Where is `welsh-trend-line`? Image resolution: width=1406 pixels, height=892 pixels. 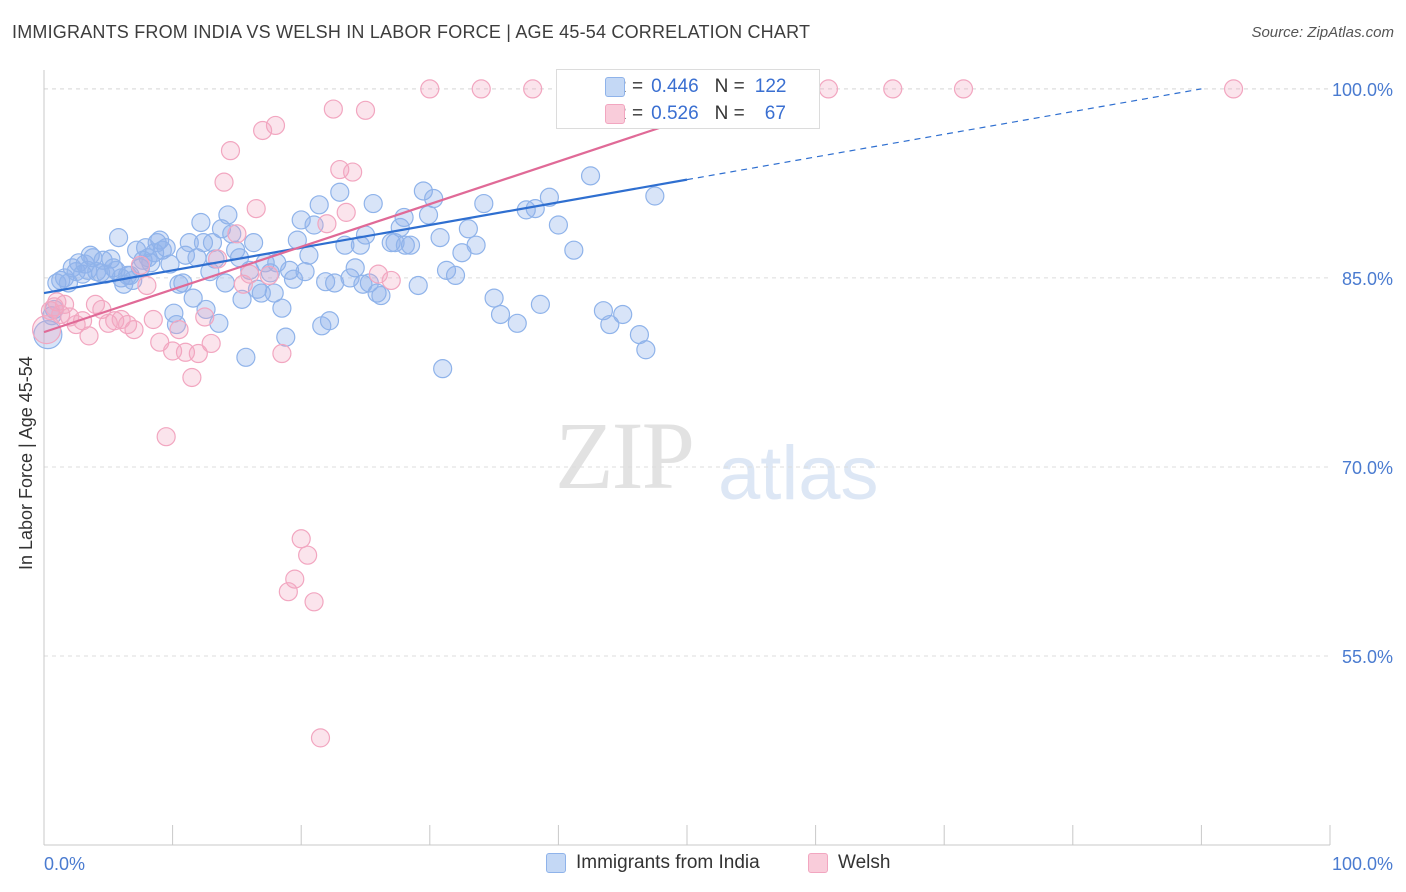 welsh-trend-line is located at coordinates (410, 210).